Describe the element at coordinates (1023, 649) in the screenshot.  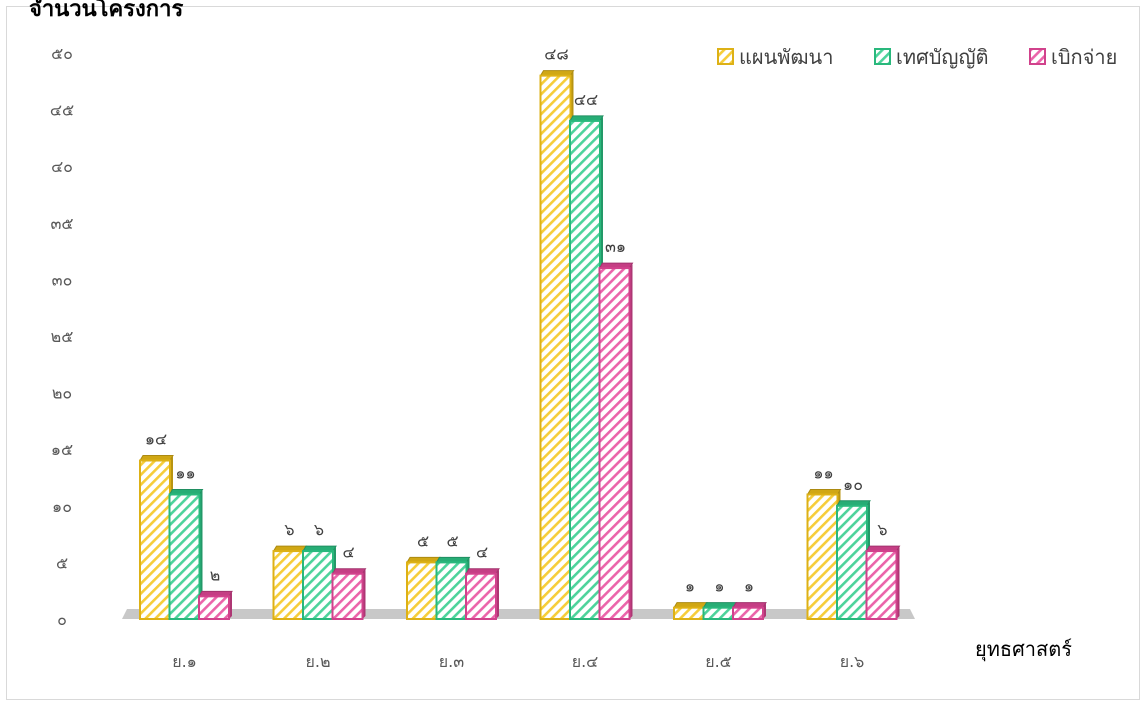
I see `x-axis-label: ยุทธศาสตร์` at that location.